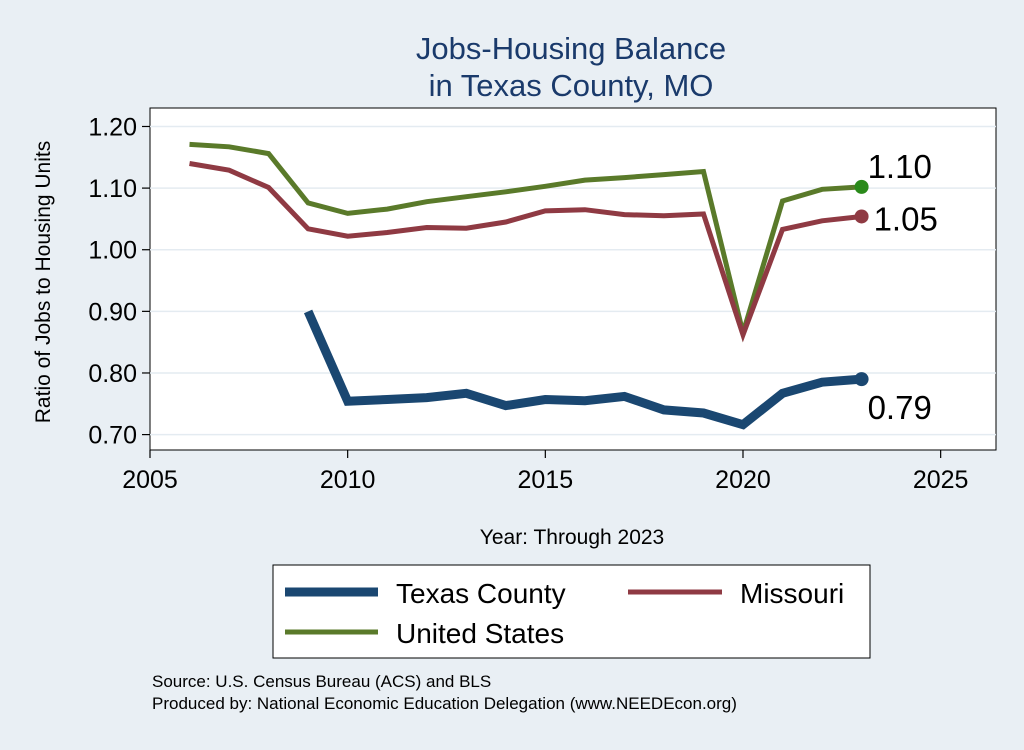 The width and height of the screenshot is (1024, 750). What do you see at coordinates (112, 251) in the screenshot?
I see `y-tick-label: 1.00` at bounding box center [112, 251].